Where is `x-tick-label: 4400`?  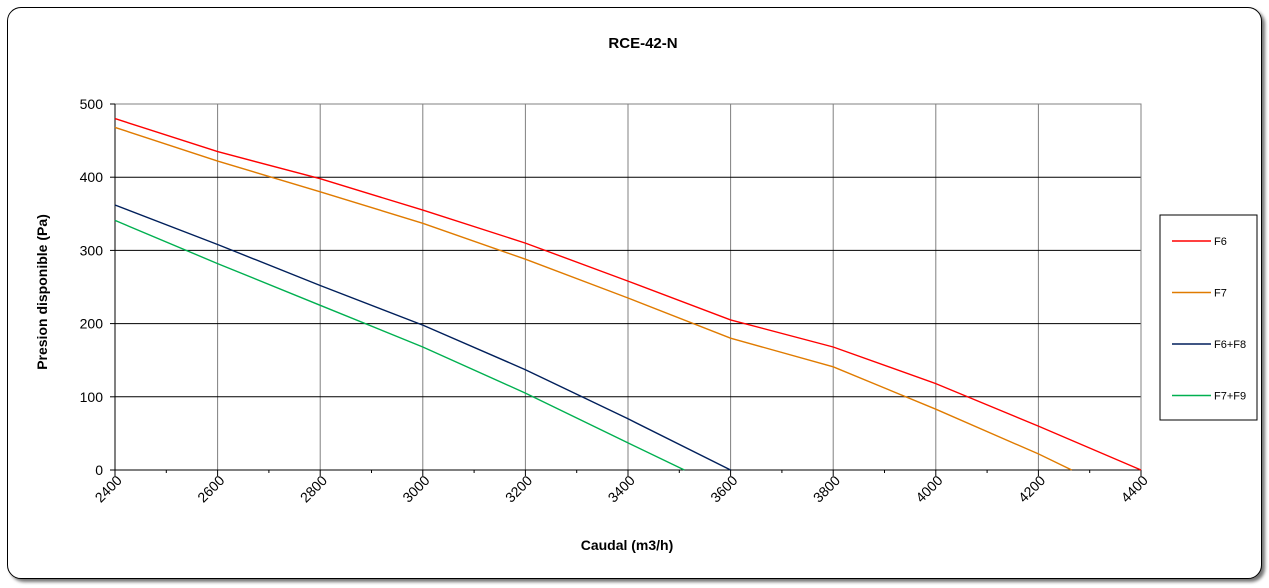
x-tick-label: 4400 is located at coordinates (1134, 488).